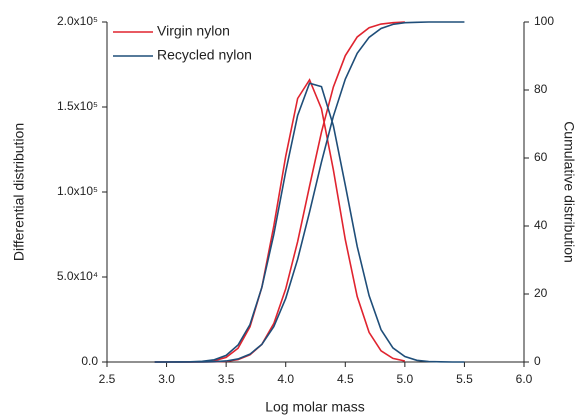  I want to click on y2-tick-label: 40, so click(541, 225).